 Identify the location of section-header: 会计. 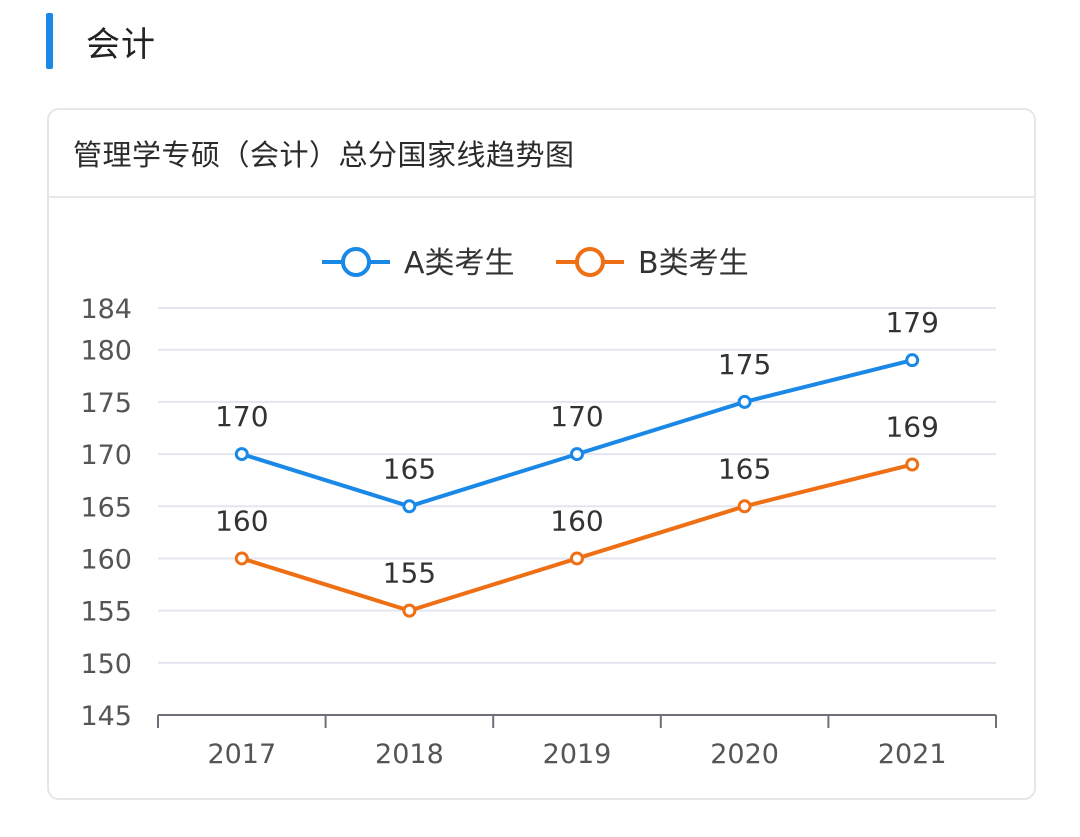
(101, 41).